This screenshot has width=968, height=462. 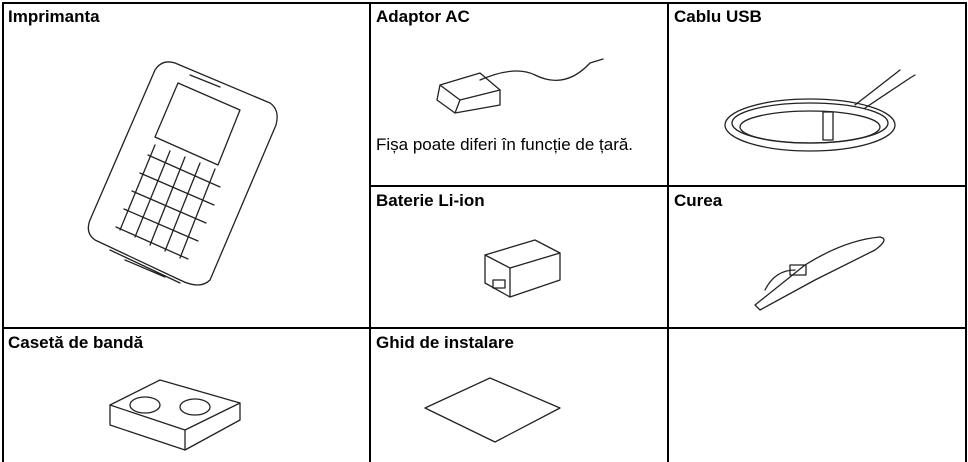 What do you see at coordinates (423, 16) in the screenshot?
I see `cell-title: Adaptor AC` at bounding box center [423, 16].